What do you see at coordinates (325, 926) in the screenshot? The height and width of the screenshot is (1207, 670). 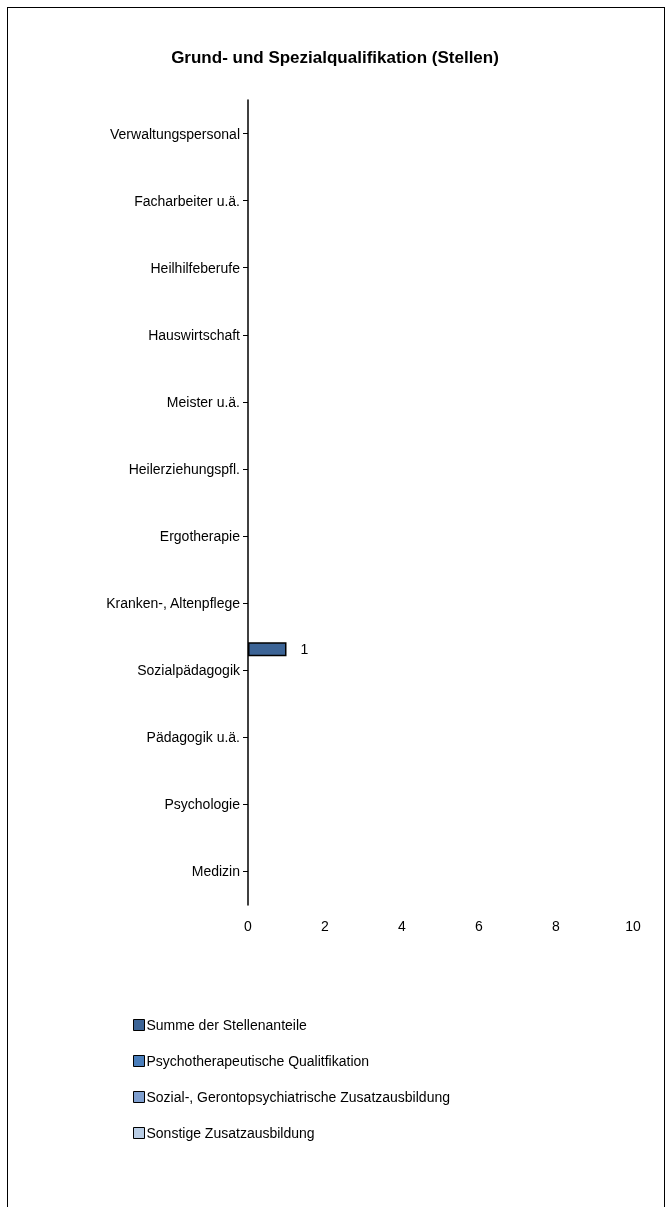 I see `x-tick-label: 2` at bounding box center [325, 926].